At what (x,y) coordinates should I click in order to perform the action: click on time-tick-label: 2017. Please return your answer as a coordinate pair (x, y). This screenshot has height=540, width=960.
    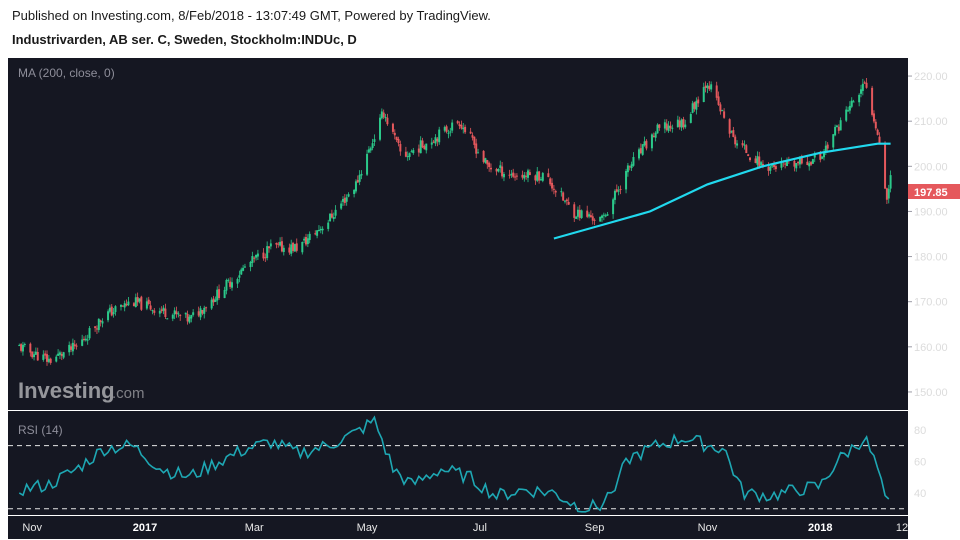
    Looking at the image, I should click on (145, 528).